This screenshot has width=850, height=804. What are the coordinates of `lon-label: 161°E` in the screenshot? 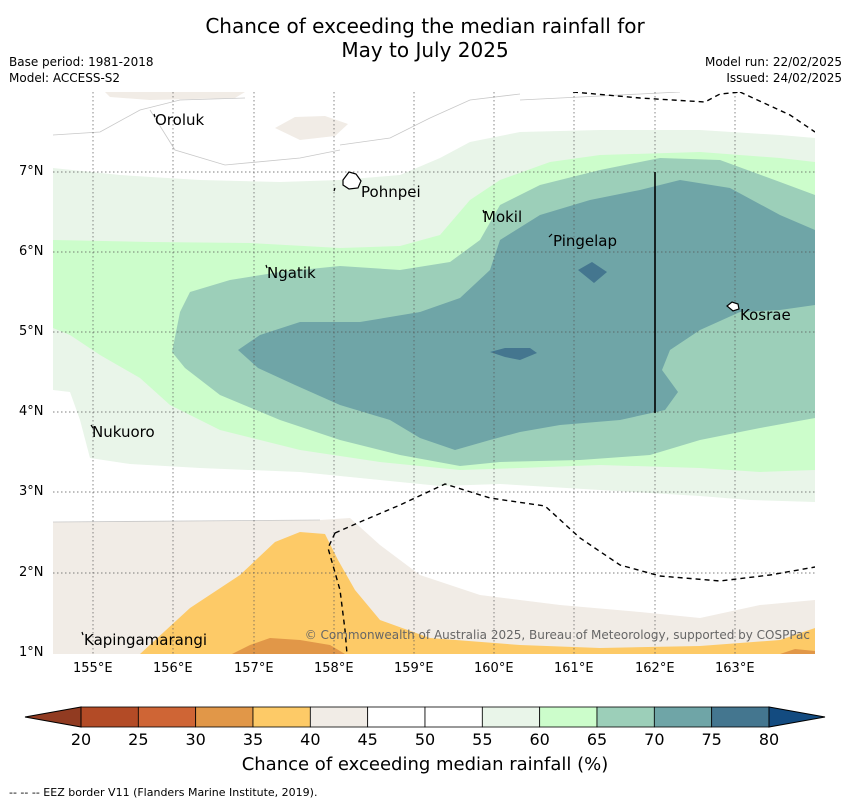 It's located at (574, 668).